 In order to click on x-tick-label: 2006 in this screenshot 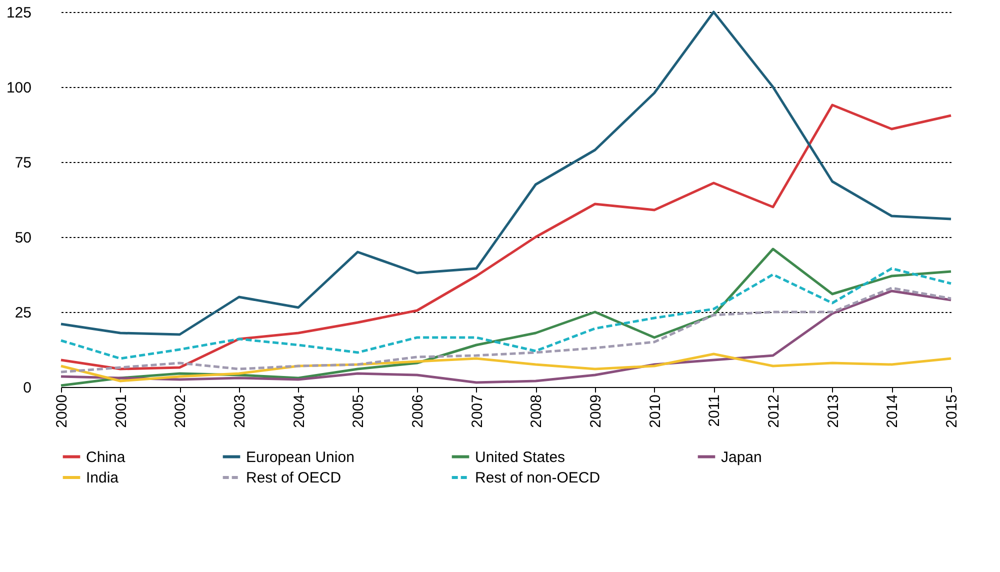, I will do `click(418, 411)`.